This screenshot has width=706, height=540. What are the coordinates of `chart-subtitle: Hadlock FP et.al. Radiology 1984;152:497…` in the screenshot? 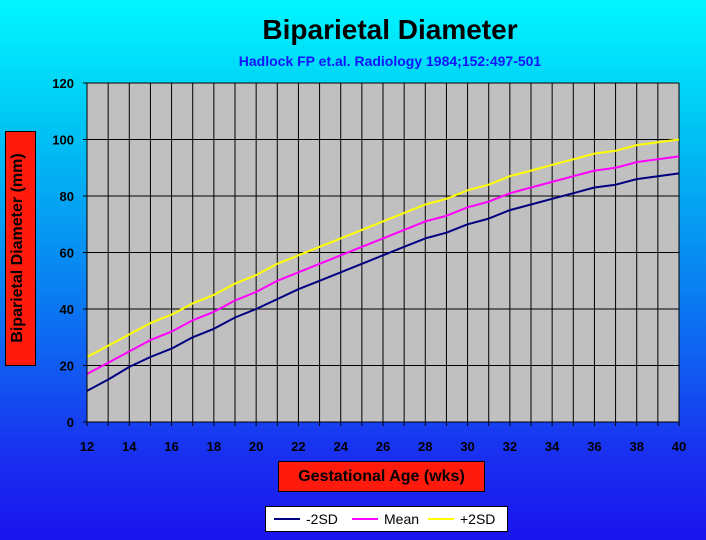 It's located at (390, 61).